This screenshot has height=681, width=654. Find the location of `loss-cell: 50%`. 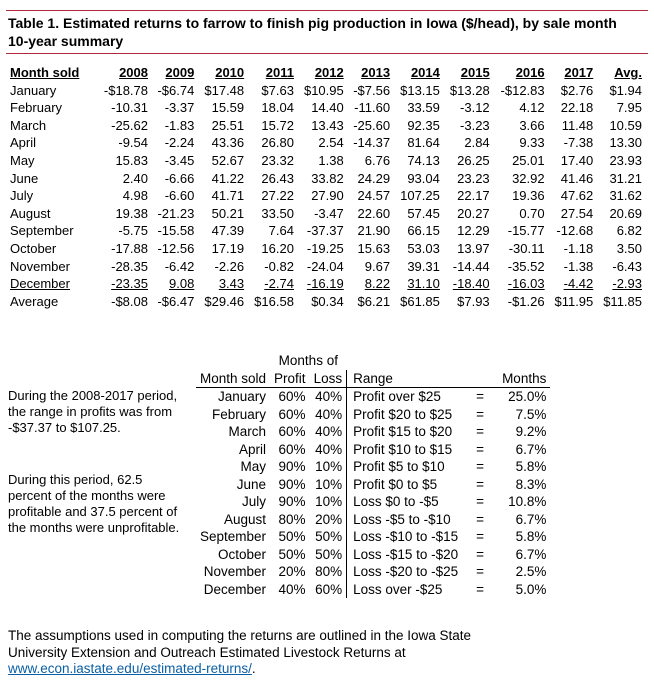

loss-cell: 50% is located at coordinates (329, 554).